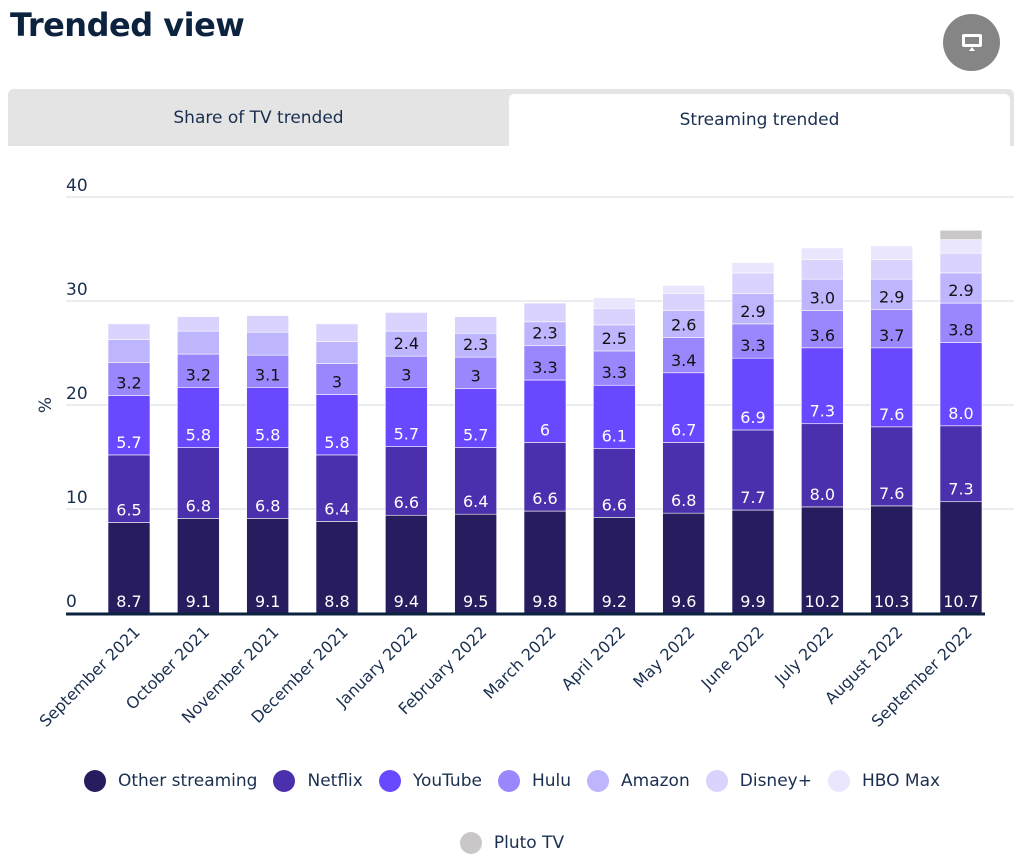 The height and width of the screenshot is (858, 1024). What do you see at coordinates (77, 498) in the screenshot?
I see `y-tick-label: 10` at bounding box center [77, 498].